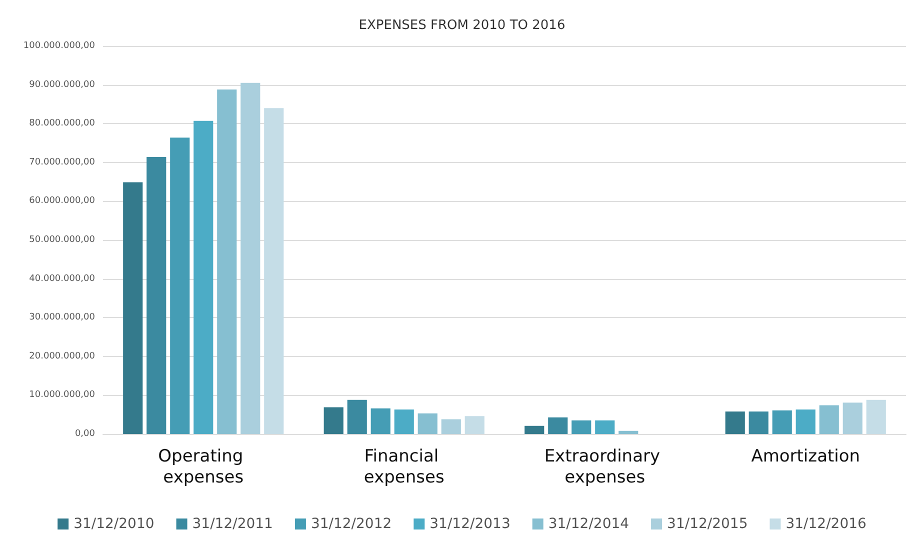 The width and height of the screenshot is (924, 550). Describe the element at coordinates (470, 524) in the screenshot. I see `legend-label: 31/12/2013` at that location.